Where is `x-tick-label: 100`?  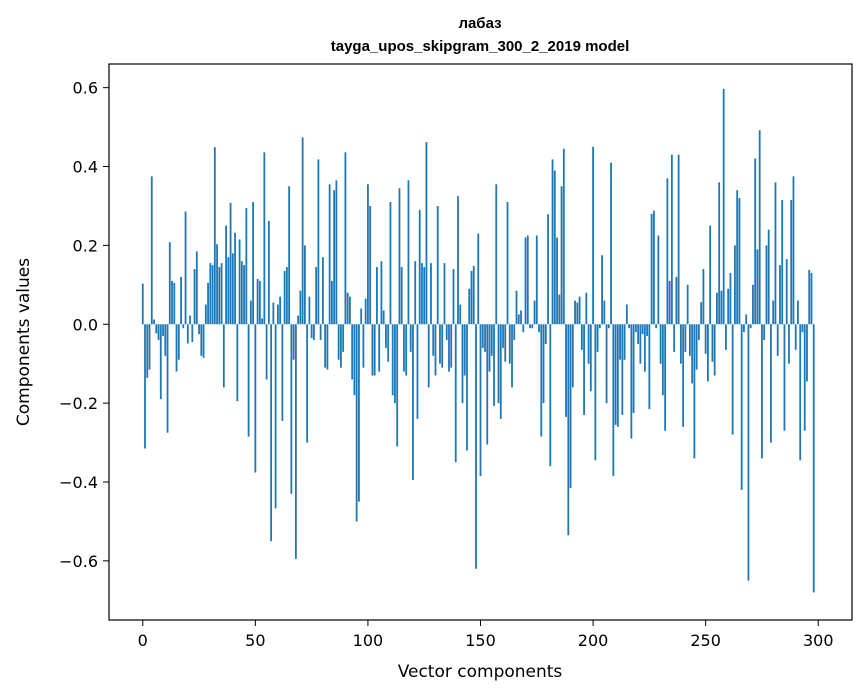
x-tick-label: 100 is located at coordinates (368, 640).